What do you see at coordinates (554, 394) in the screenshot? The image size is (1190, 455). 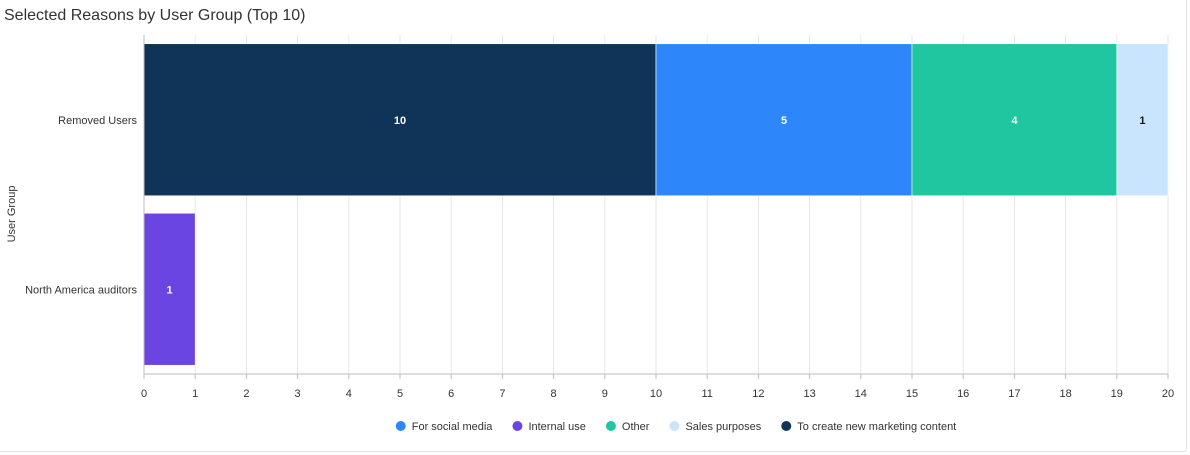 I see `x-tick-label: 8` at bounding box center [554, 394].